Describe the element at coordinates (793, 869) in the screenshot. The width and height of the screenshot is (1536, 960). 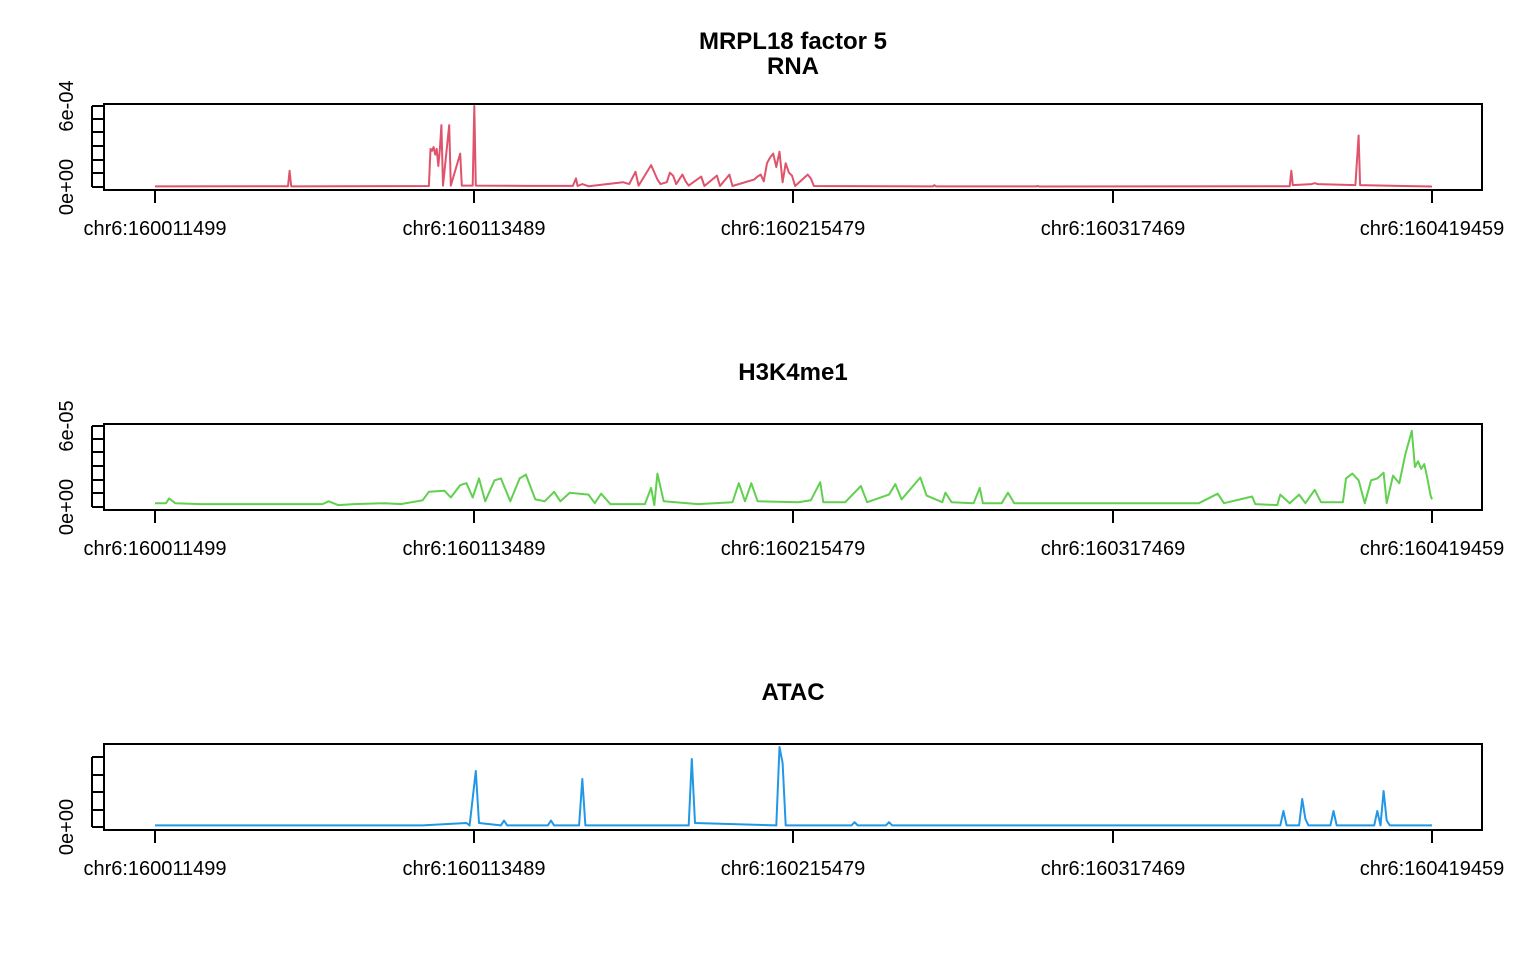
I see `x-tick-label-atac-2: chr6:160215479` at that location.